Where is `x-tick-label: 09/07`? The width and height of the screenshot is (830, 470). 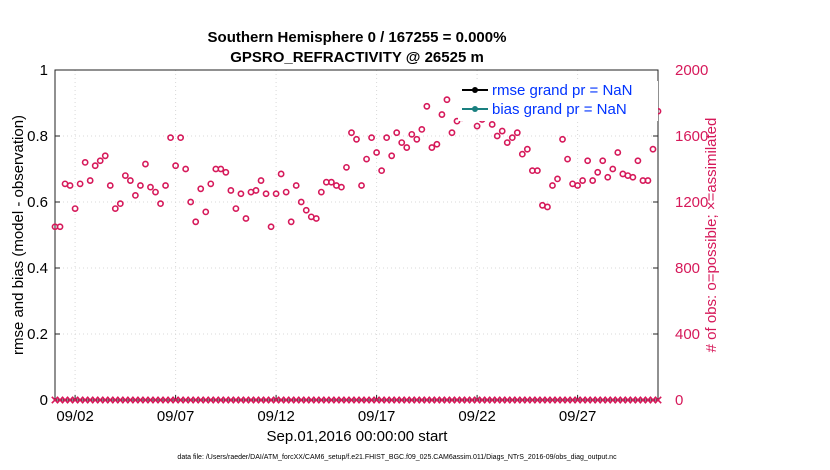 x-tick-label: 09/07 is located at coordinates (176, 416).